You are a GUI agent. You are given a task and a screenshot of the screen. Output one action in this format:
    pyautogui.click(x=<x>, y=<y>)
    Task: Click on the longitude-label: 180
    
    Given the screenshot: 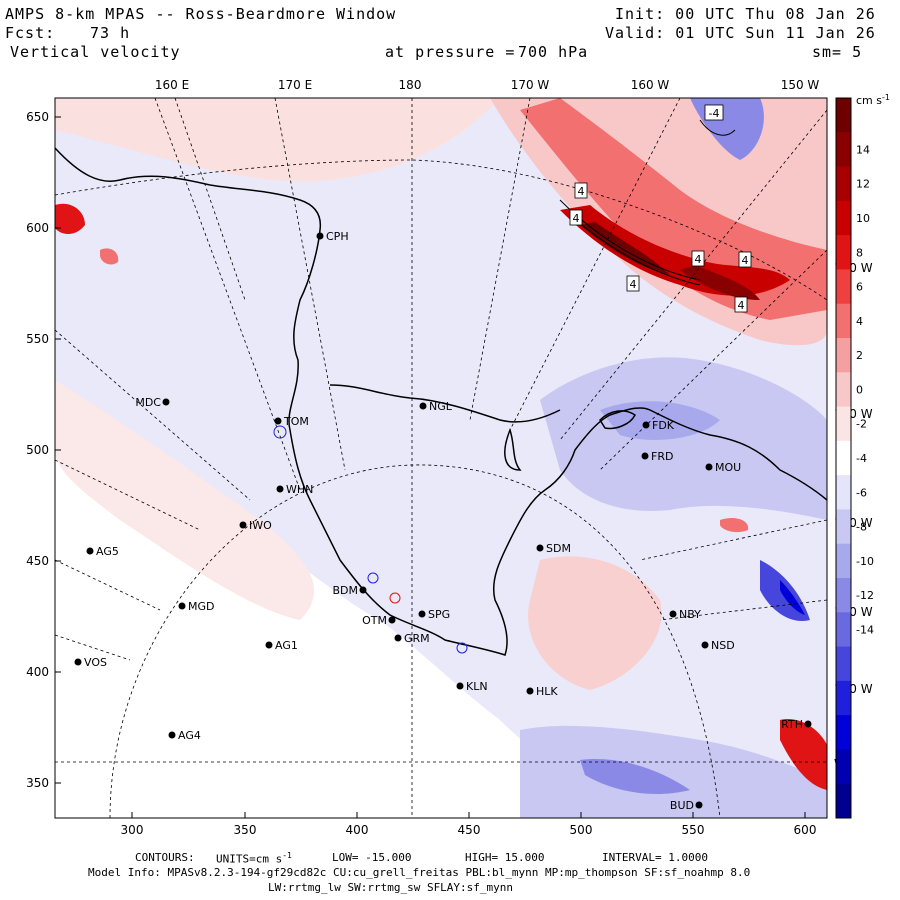 What is the action you would take?
    pyautogui.click(x=410, y=85)
    